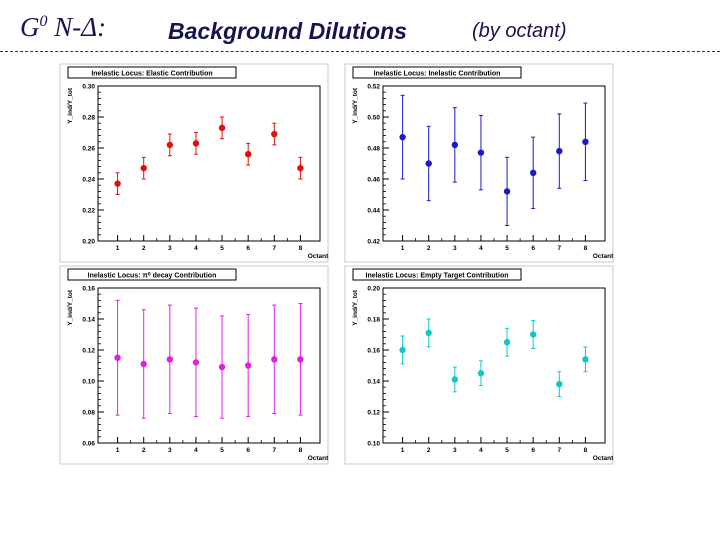 This screenshot has height=540, width=720. What do you see at coordinates (222, 248) in the screenshot?
I see `chart-0-xtick-label-4: 5` at bounding box center [222, 248].